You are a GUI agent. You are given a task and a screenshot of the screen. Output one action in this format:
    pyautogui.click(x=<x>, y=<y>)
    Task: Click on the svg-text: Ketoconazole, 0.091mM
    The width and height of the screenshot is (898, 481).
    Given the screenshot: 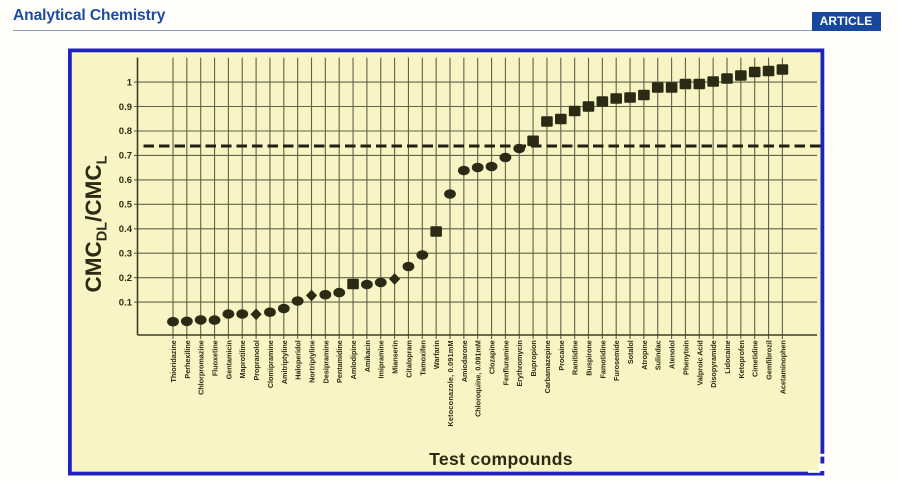 What is the action you would take?
    pyautogui.click(x=450, y=383)
    